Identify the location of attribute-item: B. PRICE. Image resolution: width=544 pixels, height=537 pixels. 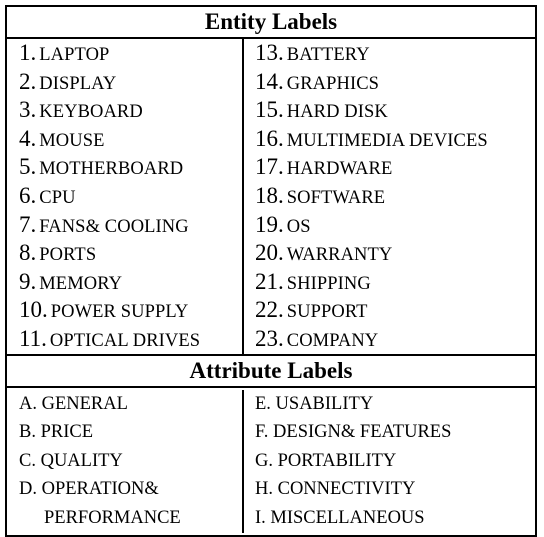
(56, 432).